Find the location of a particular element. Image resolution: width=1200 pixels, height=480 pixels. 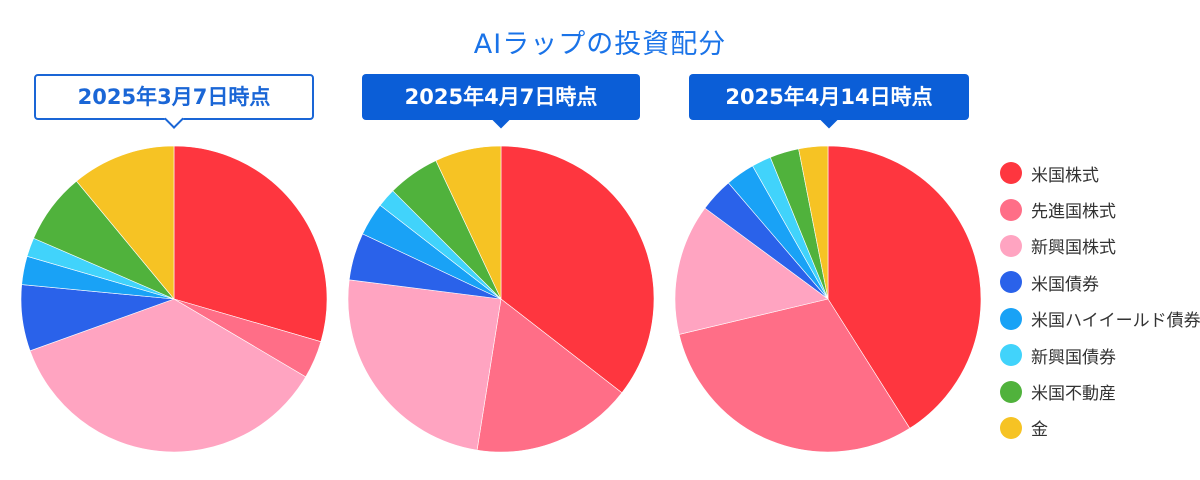

legend-item: 米国不動産 is located at coordinates (1100, 391).